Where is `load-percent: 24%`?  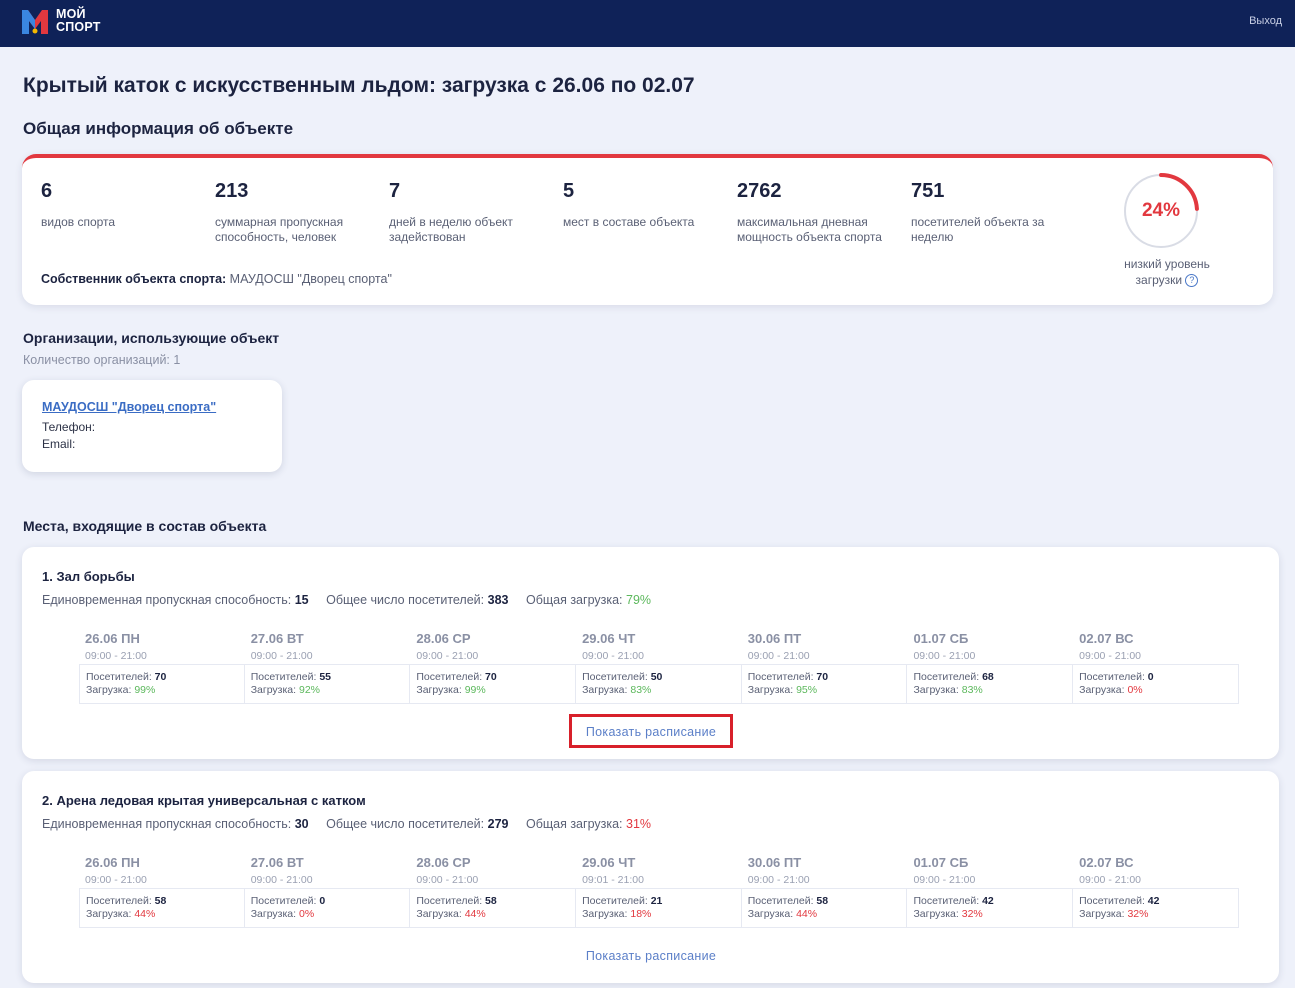 load-percent: 24% is located at coordinates (1161, 210).